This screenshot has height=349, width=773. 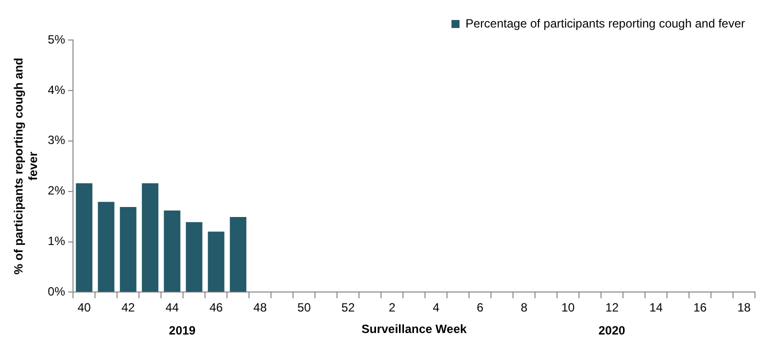 I want to click on text: 2020, so click(x=612, y=330).